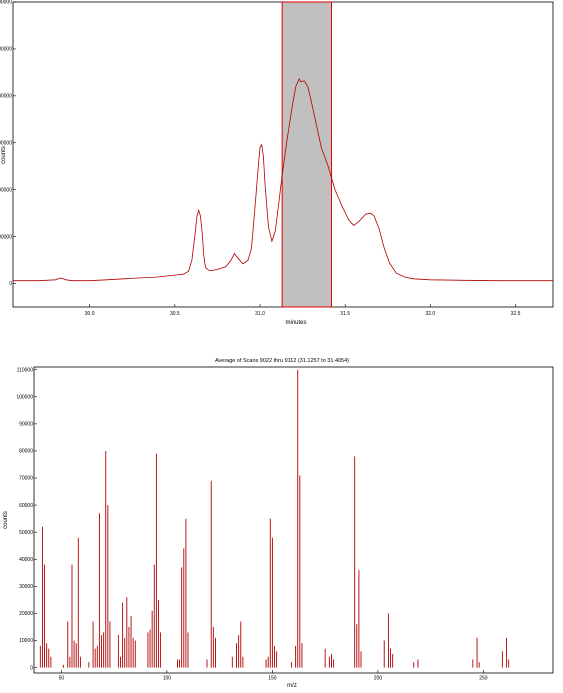 The width and height of the screenshot is (563, 693). I want to click on mass-spectrum-x-tick-label: 100, so click(167, 679).